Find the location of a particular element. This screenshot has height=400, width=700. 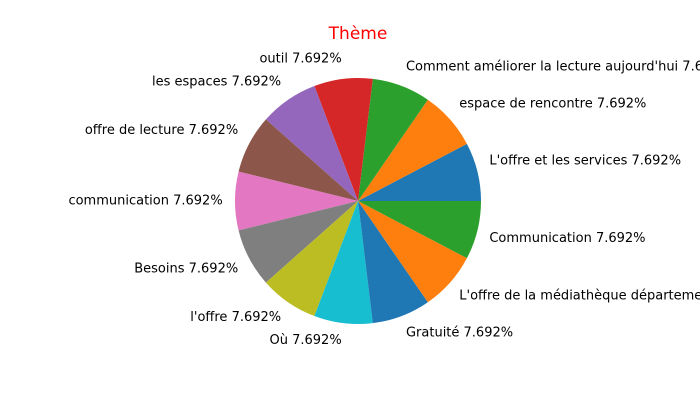

slice-label: offre de lecture 7.692% is located at coordinates (161, 130).